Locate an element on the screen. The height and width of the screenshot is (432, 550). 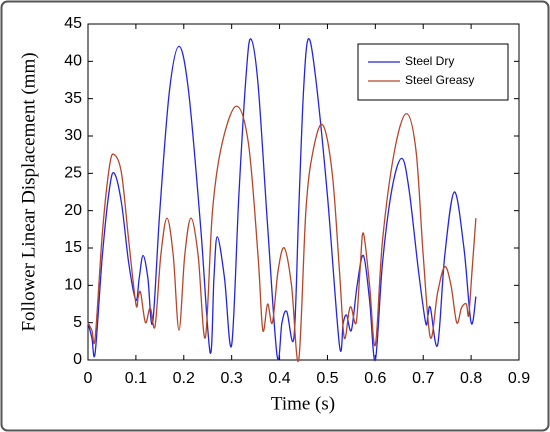
x-tick-label: 0.8 is located at coordinates (471, 378).